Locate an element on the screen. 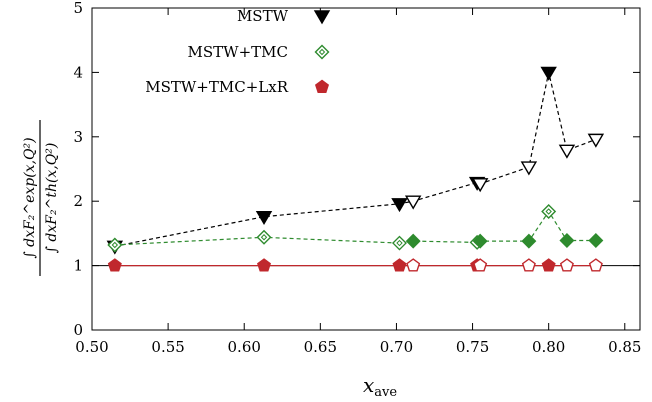  y-tick-label: 3 is located at coordinates (78, 137).